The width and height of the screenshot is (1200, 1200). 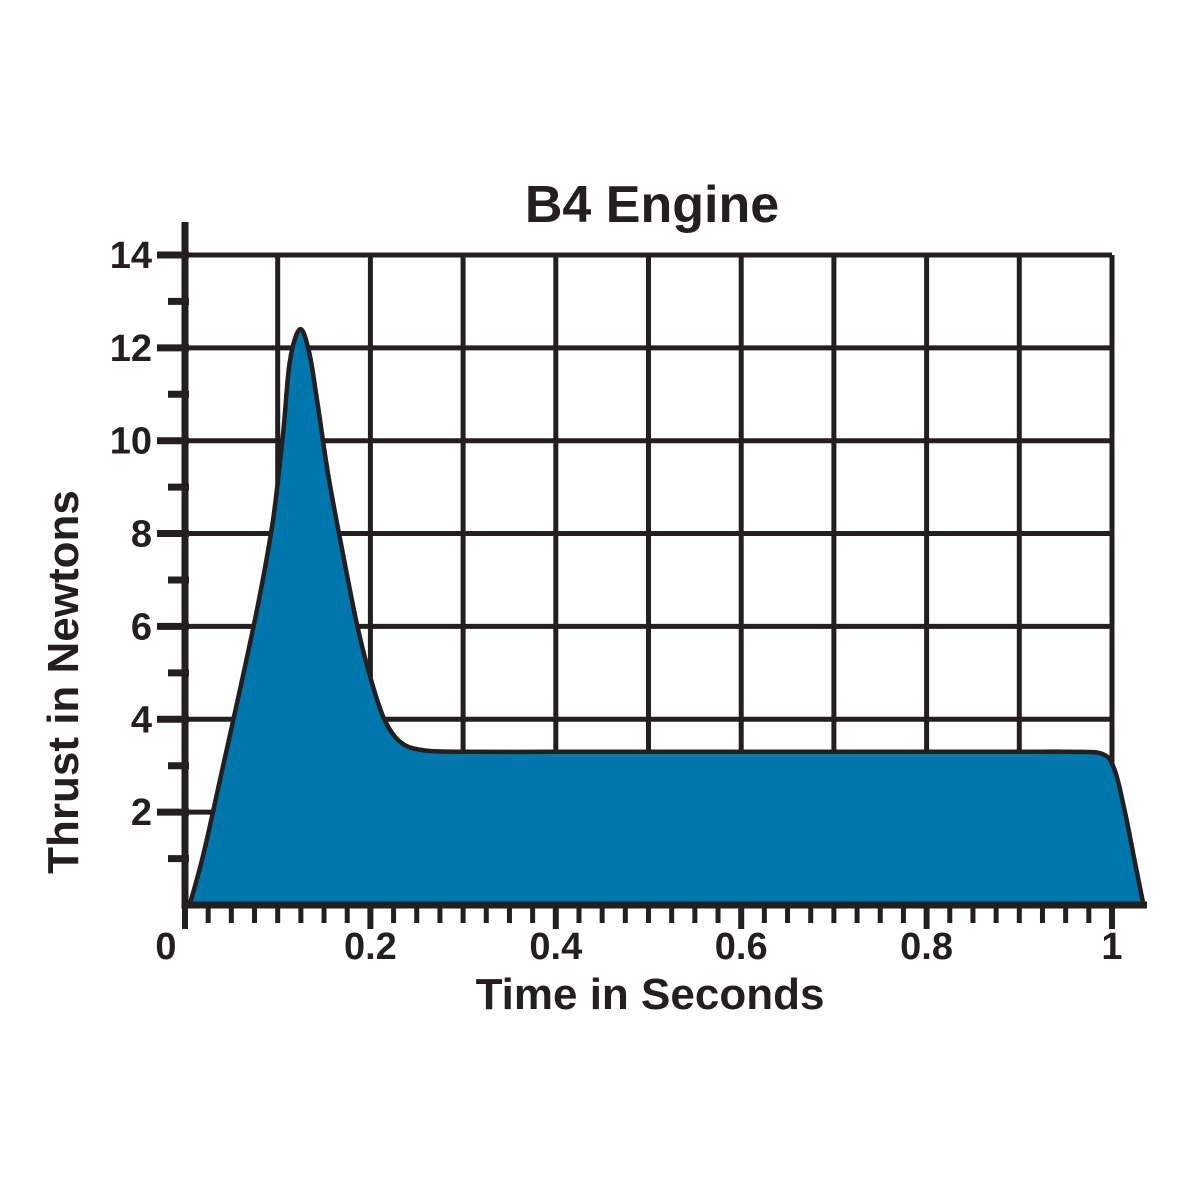 I want to click on x-tick-label: 0.6, so click(x=741, y=947).